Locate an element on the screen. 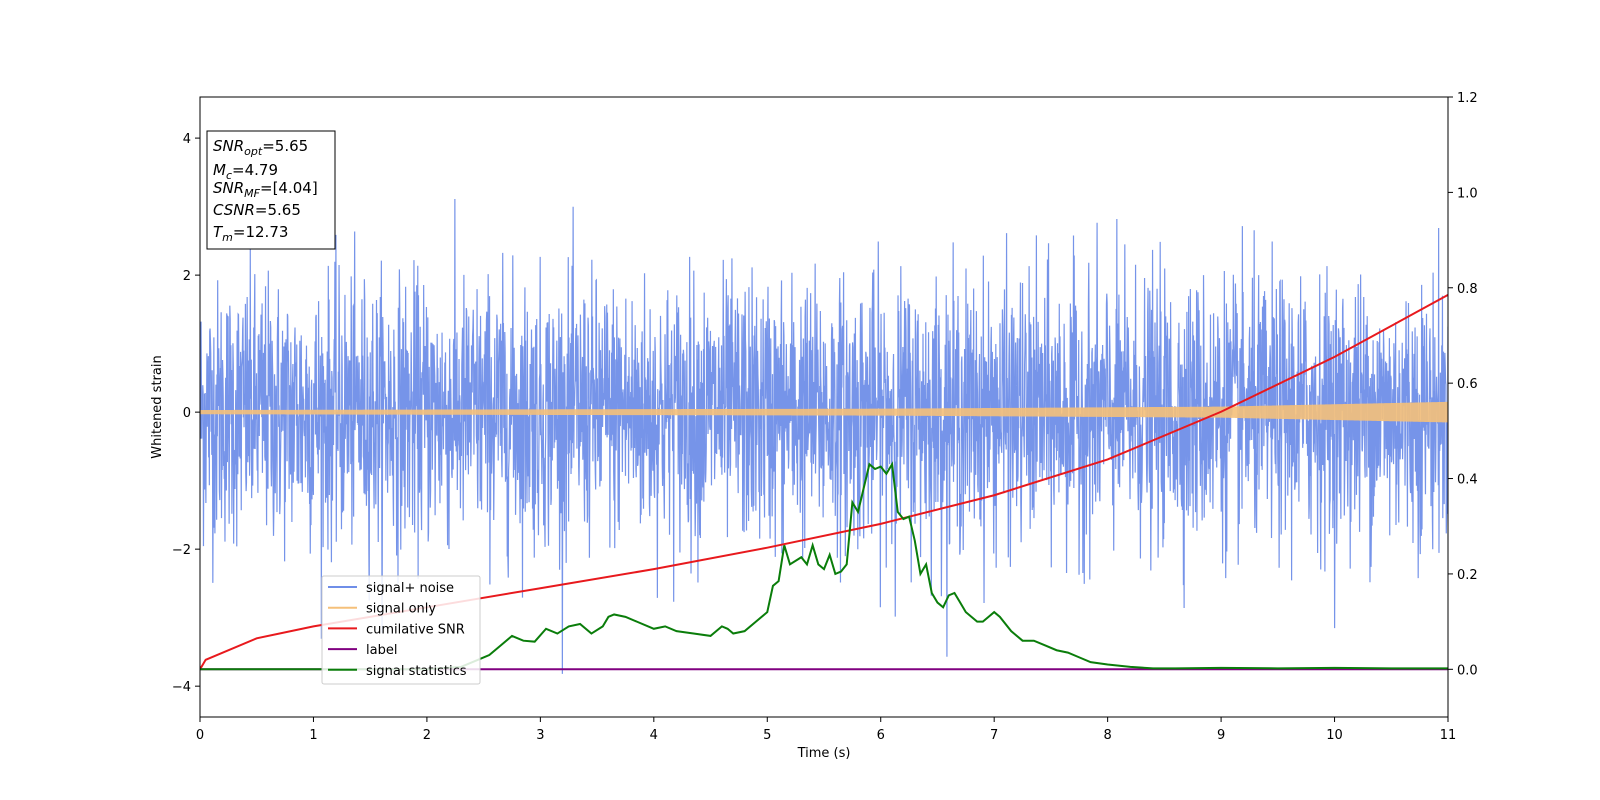  y-right-tick-label: 0.6 is located at coordinates (1467, 384).